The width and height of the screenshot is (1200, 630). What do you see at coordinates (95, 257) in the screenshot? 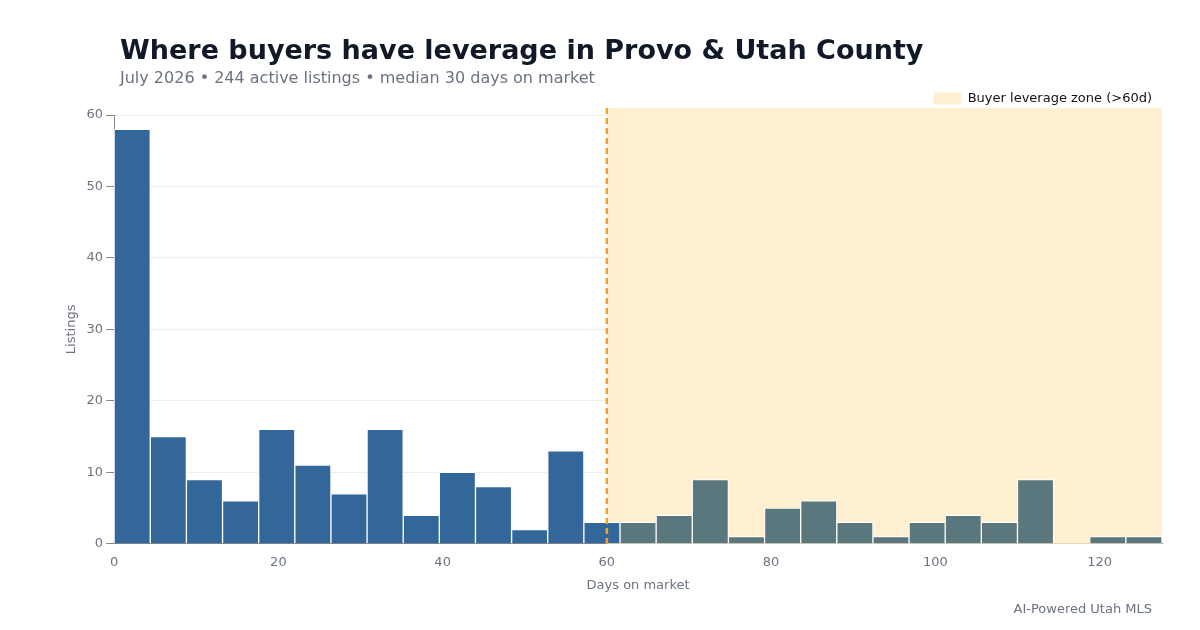
I see `y-tick-label: 40` at bounding box center [95, 257].